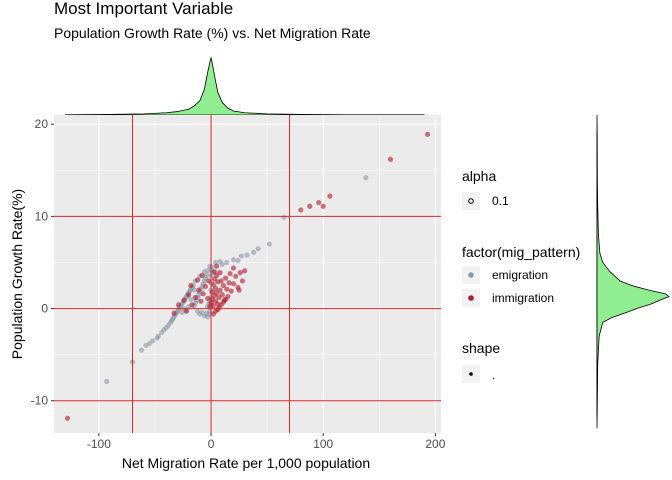 This screenshot has width=672, height=480. Describe the element at coordinates (42, 262) in the screenshot. I see `y-axis-ticks: -10 0 10 20` at that location.